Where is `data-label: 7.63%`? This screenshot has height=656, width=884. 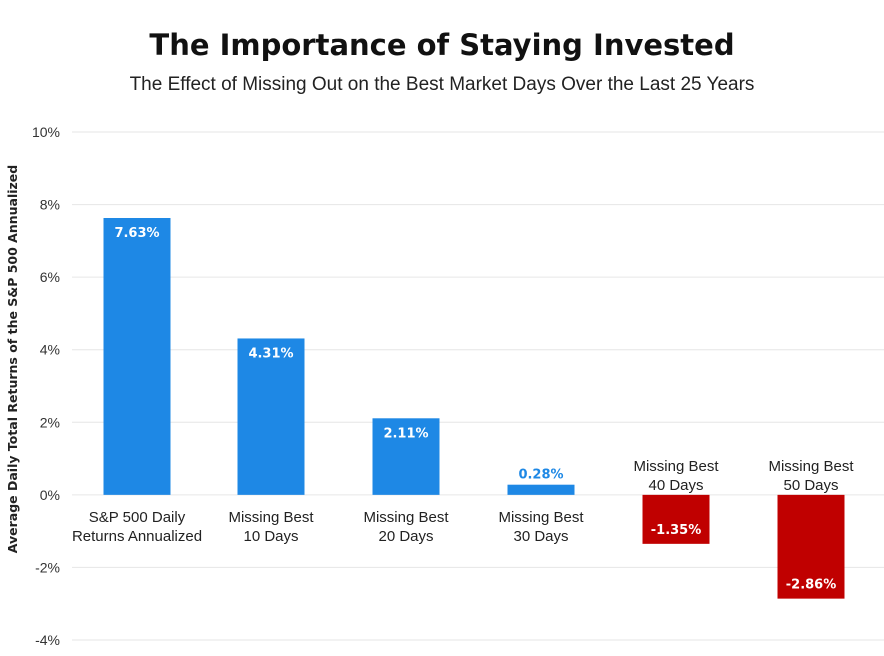
data-label: 7.63% is located at coordinates (136, 233).